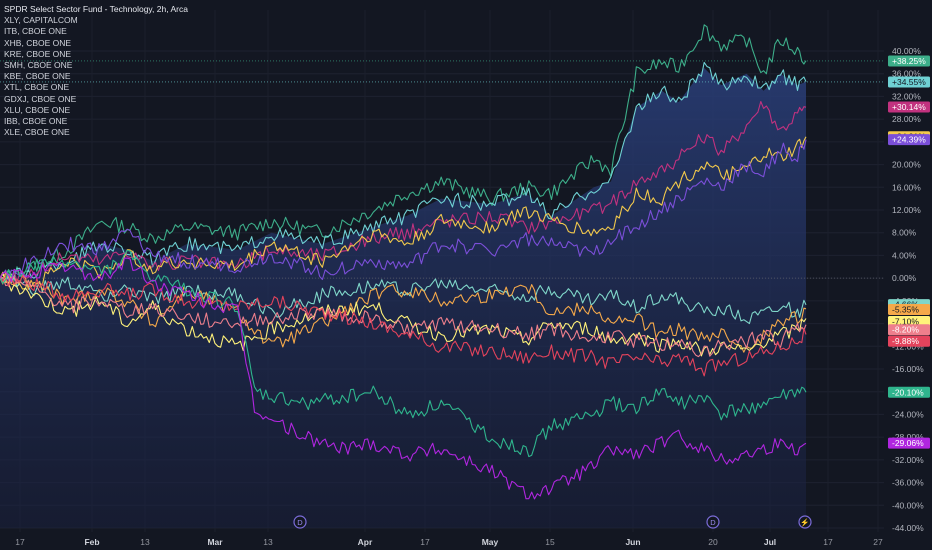 This screenshot has height=550, width=932. What do you see at coordinates (37, 132) in the screenshot?
I see `legend-item: XLE, CBOE ONE` at bounding box center [37, 132].